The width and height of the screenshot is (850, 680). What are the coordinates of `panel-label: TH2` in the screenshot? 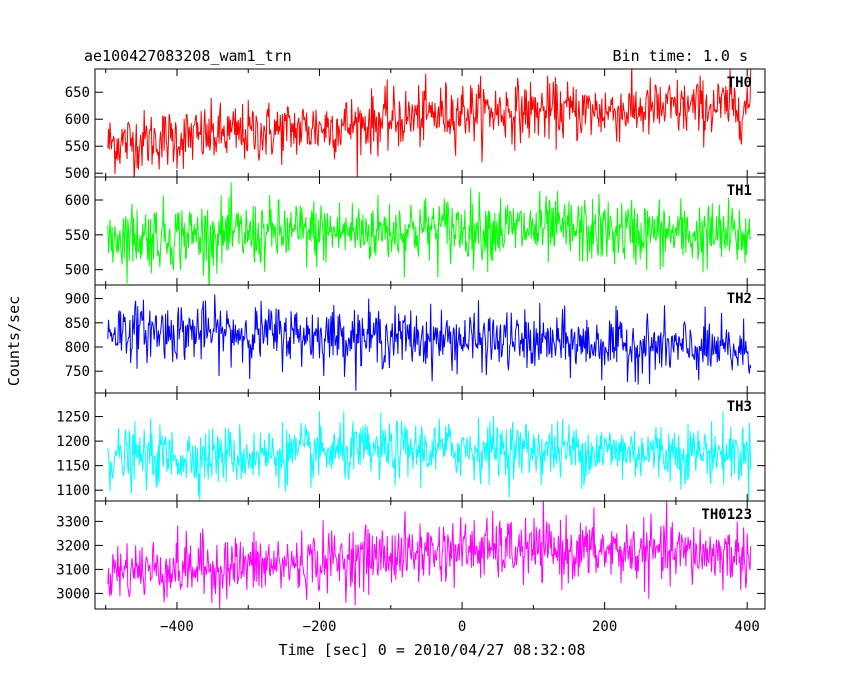 It's located at (739, 299).